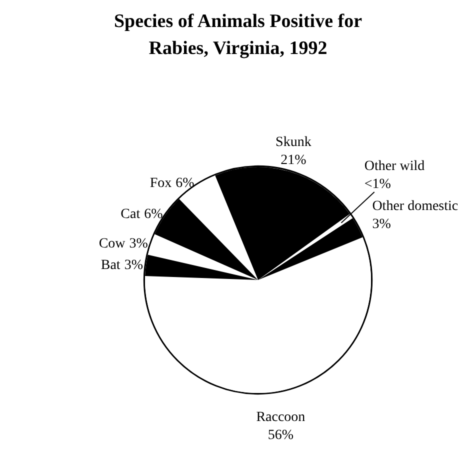  What do you see at coordinates (281, 435) in the screenshot?
I see `data-label: 56%` at bounding box center [281, 435].